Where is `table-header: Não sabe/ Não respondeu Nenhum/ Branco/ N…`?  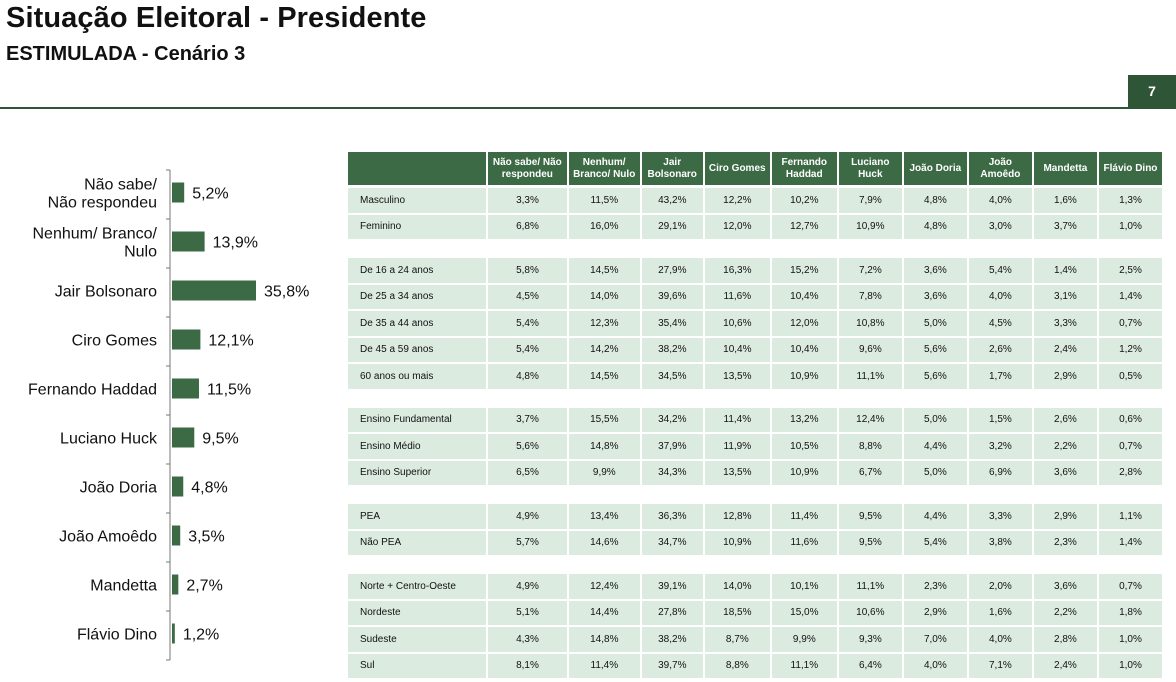 table-header: Não sabe/ Não respondeu Nenhum/ Branco/ N… is located at coordinates (755, 168).